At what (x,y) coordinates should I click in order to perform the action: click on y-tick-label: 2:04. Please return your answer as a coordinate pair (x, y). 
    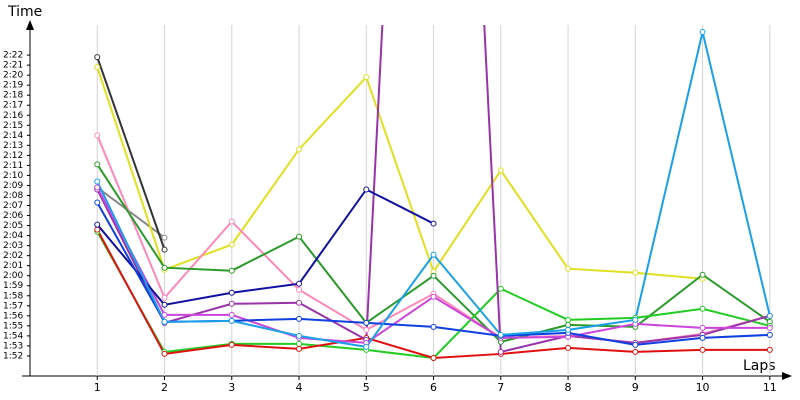
    Looking at the image, I should click on (13, 236).